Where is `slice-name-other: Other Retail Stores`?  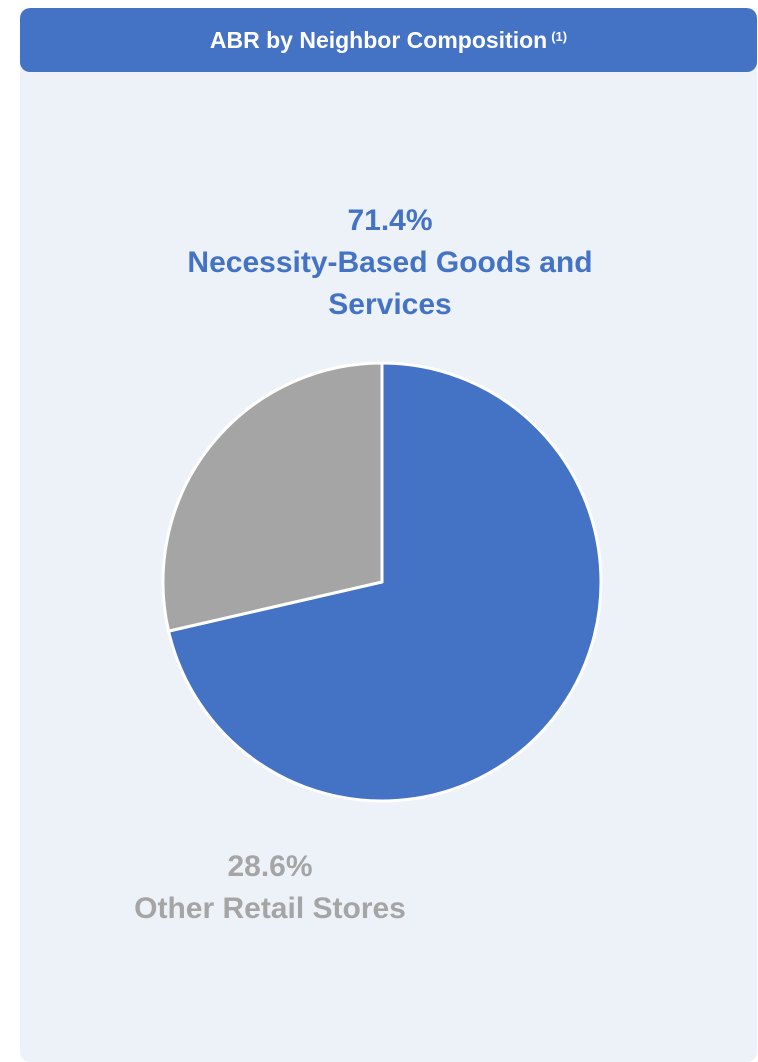
slice-name-other: Other Retail Stores is located at coordinates (270, 908).